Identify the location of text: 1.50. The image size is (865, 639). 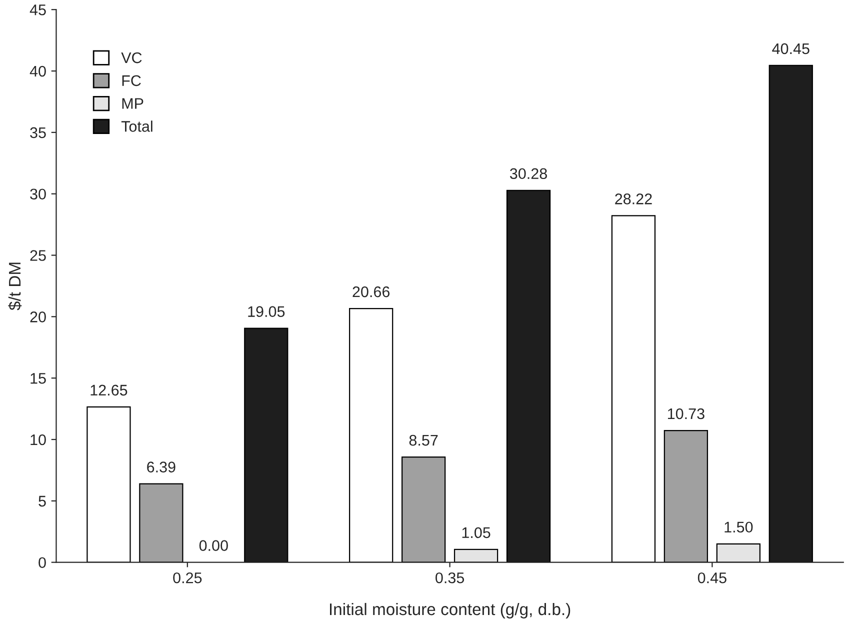
(738, 527).